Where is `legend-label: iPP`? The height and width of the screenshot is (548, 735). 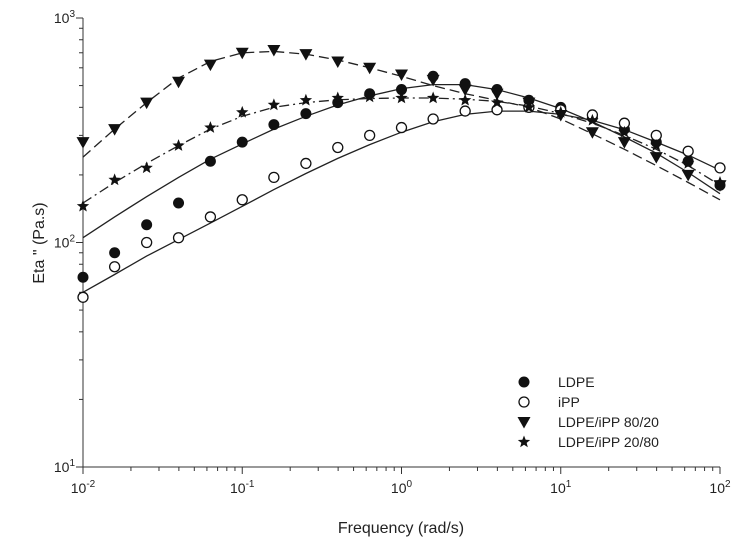 legend-label: iPP is located at coordinates (569, 402).